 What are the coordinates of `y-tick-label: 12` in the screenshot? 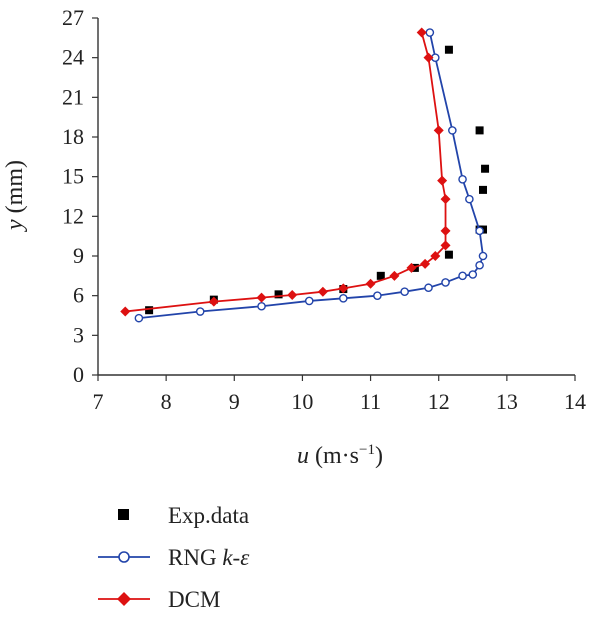 It's located at (73, 215).